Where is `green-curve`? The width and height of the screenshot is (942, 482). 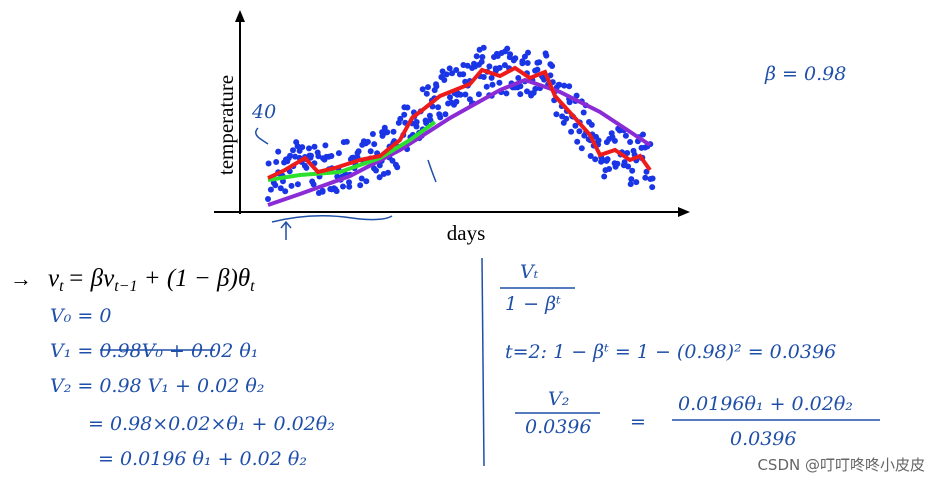
green-curve is located at coordinates (352, 151).